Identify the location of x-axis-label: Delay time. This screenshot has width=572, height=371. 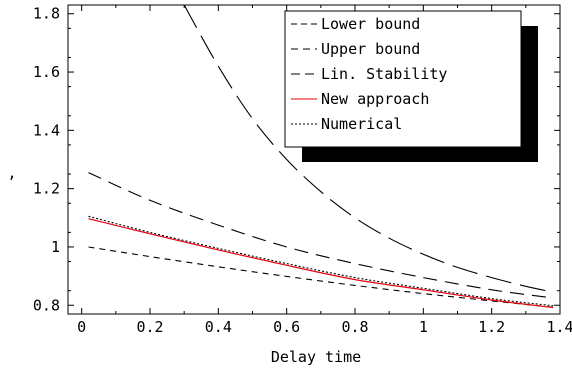
(316, 357).